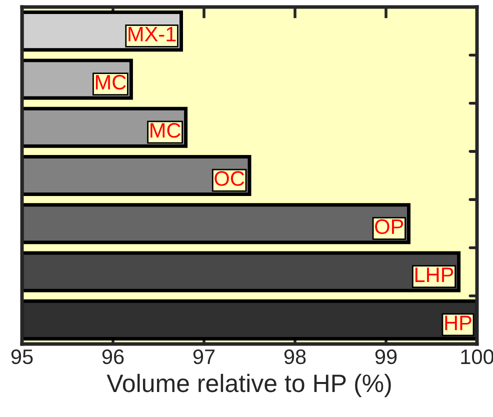 This screenshot has width=493, height=417. I want to click on x-tick-label: 99, so click(386, 356).